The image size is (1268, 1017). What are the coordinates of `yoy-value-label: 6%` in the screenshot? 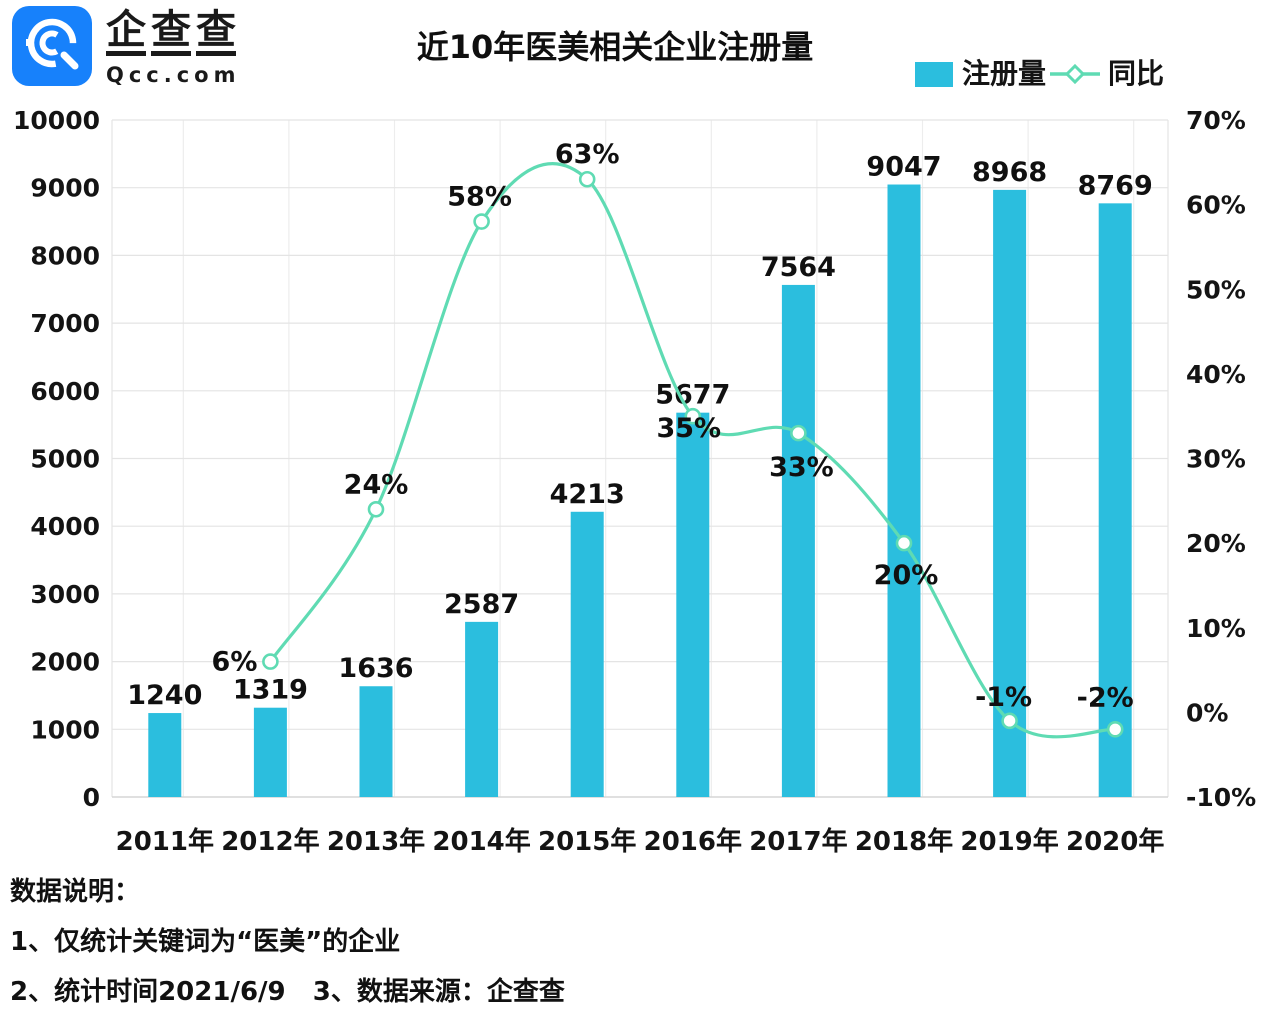 It's located at (235, 662).